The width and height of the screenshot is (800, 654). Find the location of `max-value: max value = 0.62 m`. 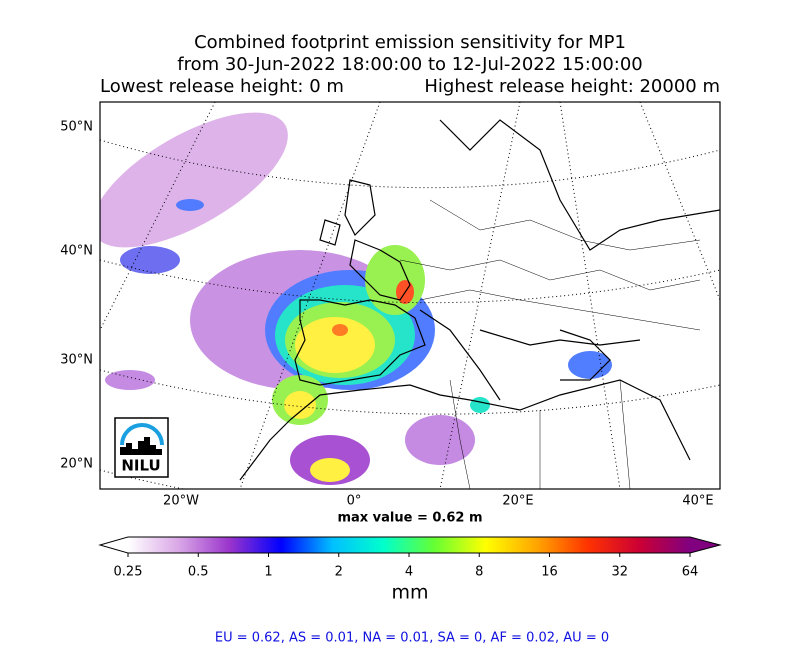

max-value: max value = 0.62 m is located at coordinates (409, 518).